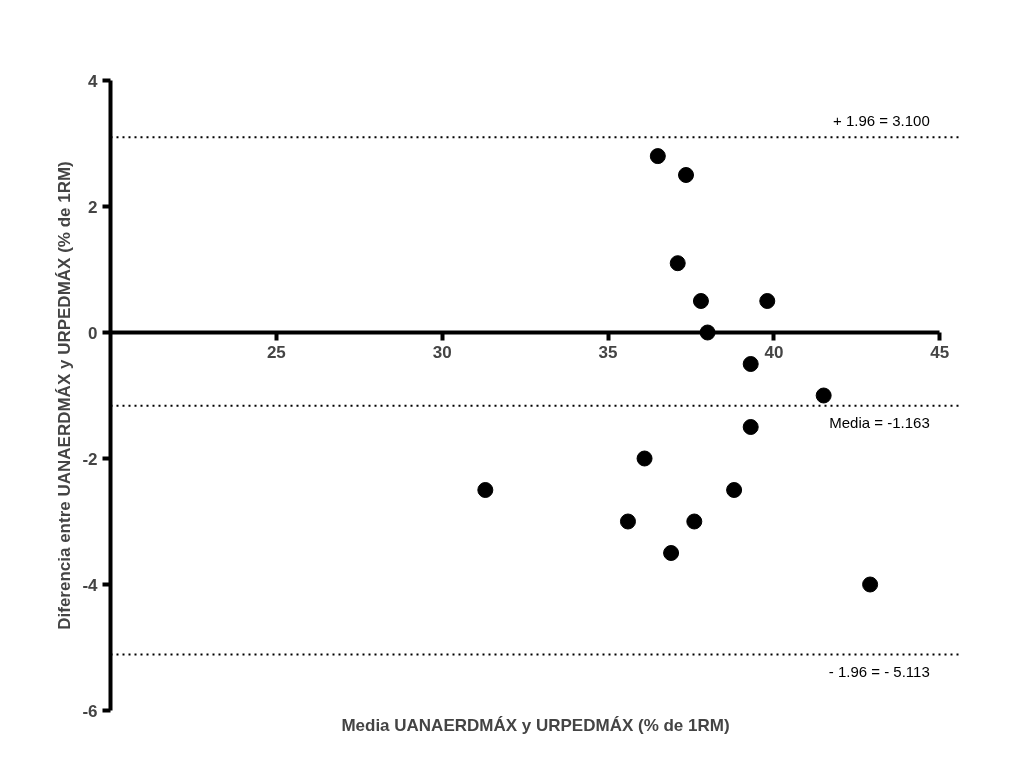 This screenshot has height=780, width=1010. Describe the element at coordinates (442, 352) in the screenshot. I see `x-tick-label: 30` at that location.